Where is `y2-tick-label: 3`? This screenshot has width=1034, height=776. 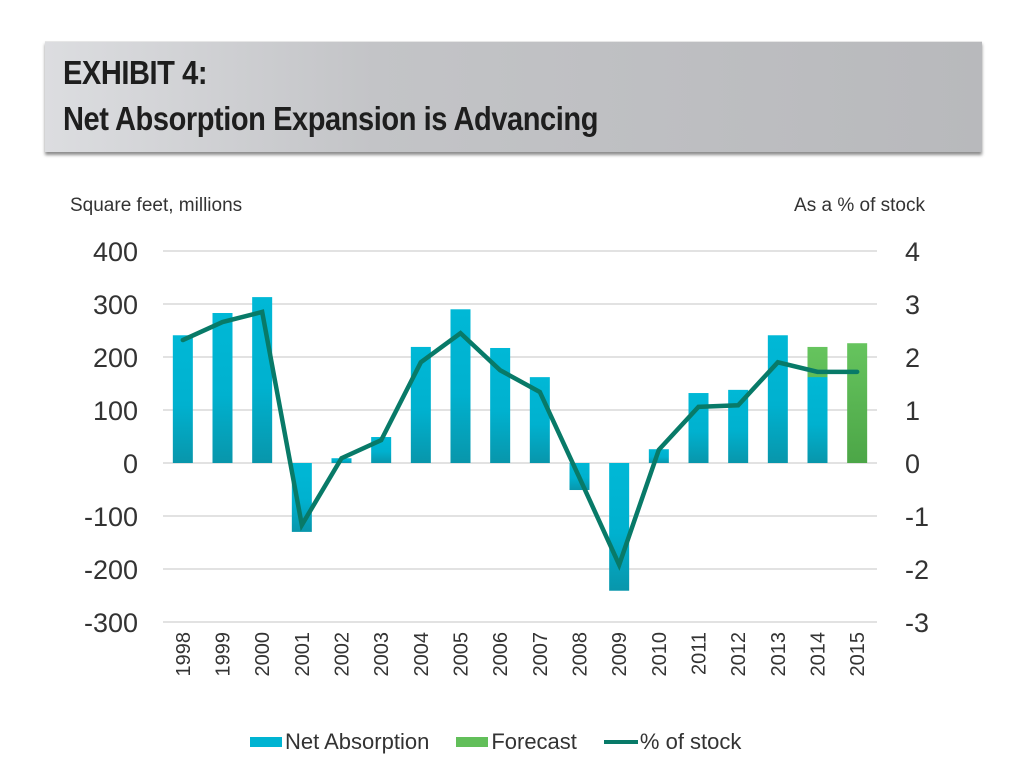 y2-tick-label: 3 is located at coordinates (912, 305).